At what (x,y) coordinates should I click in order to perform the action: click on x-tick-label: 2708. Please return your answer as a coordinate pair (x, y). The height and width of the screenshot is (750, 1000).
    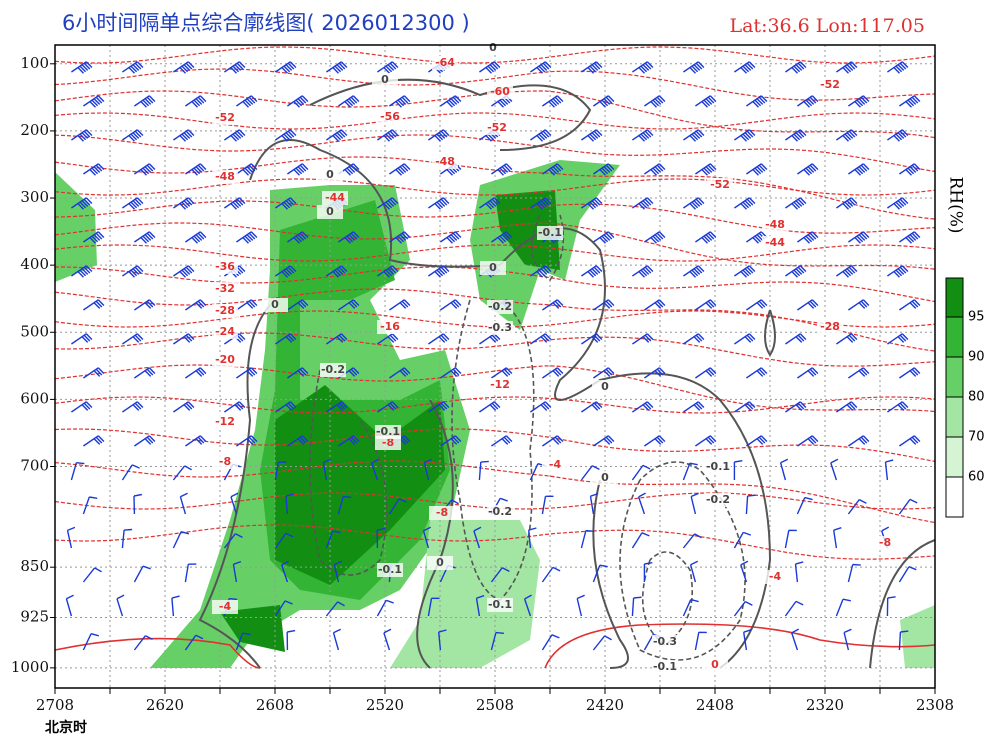
    Looking at the image, I should click on (55, 705).